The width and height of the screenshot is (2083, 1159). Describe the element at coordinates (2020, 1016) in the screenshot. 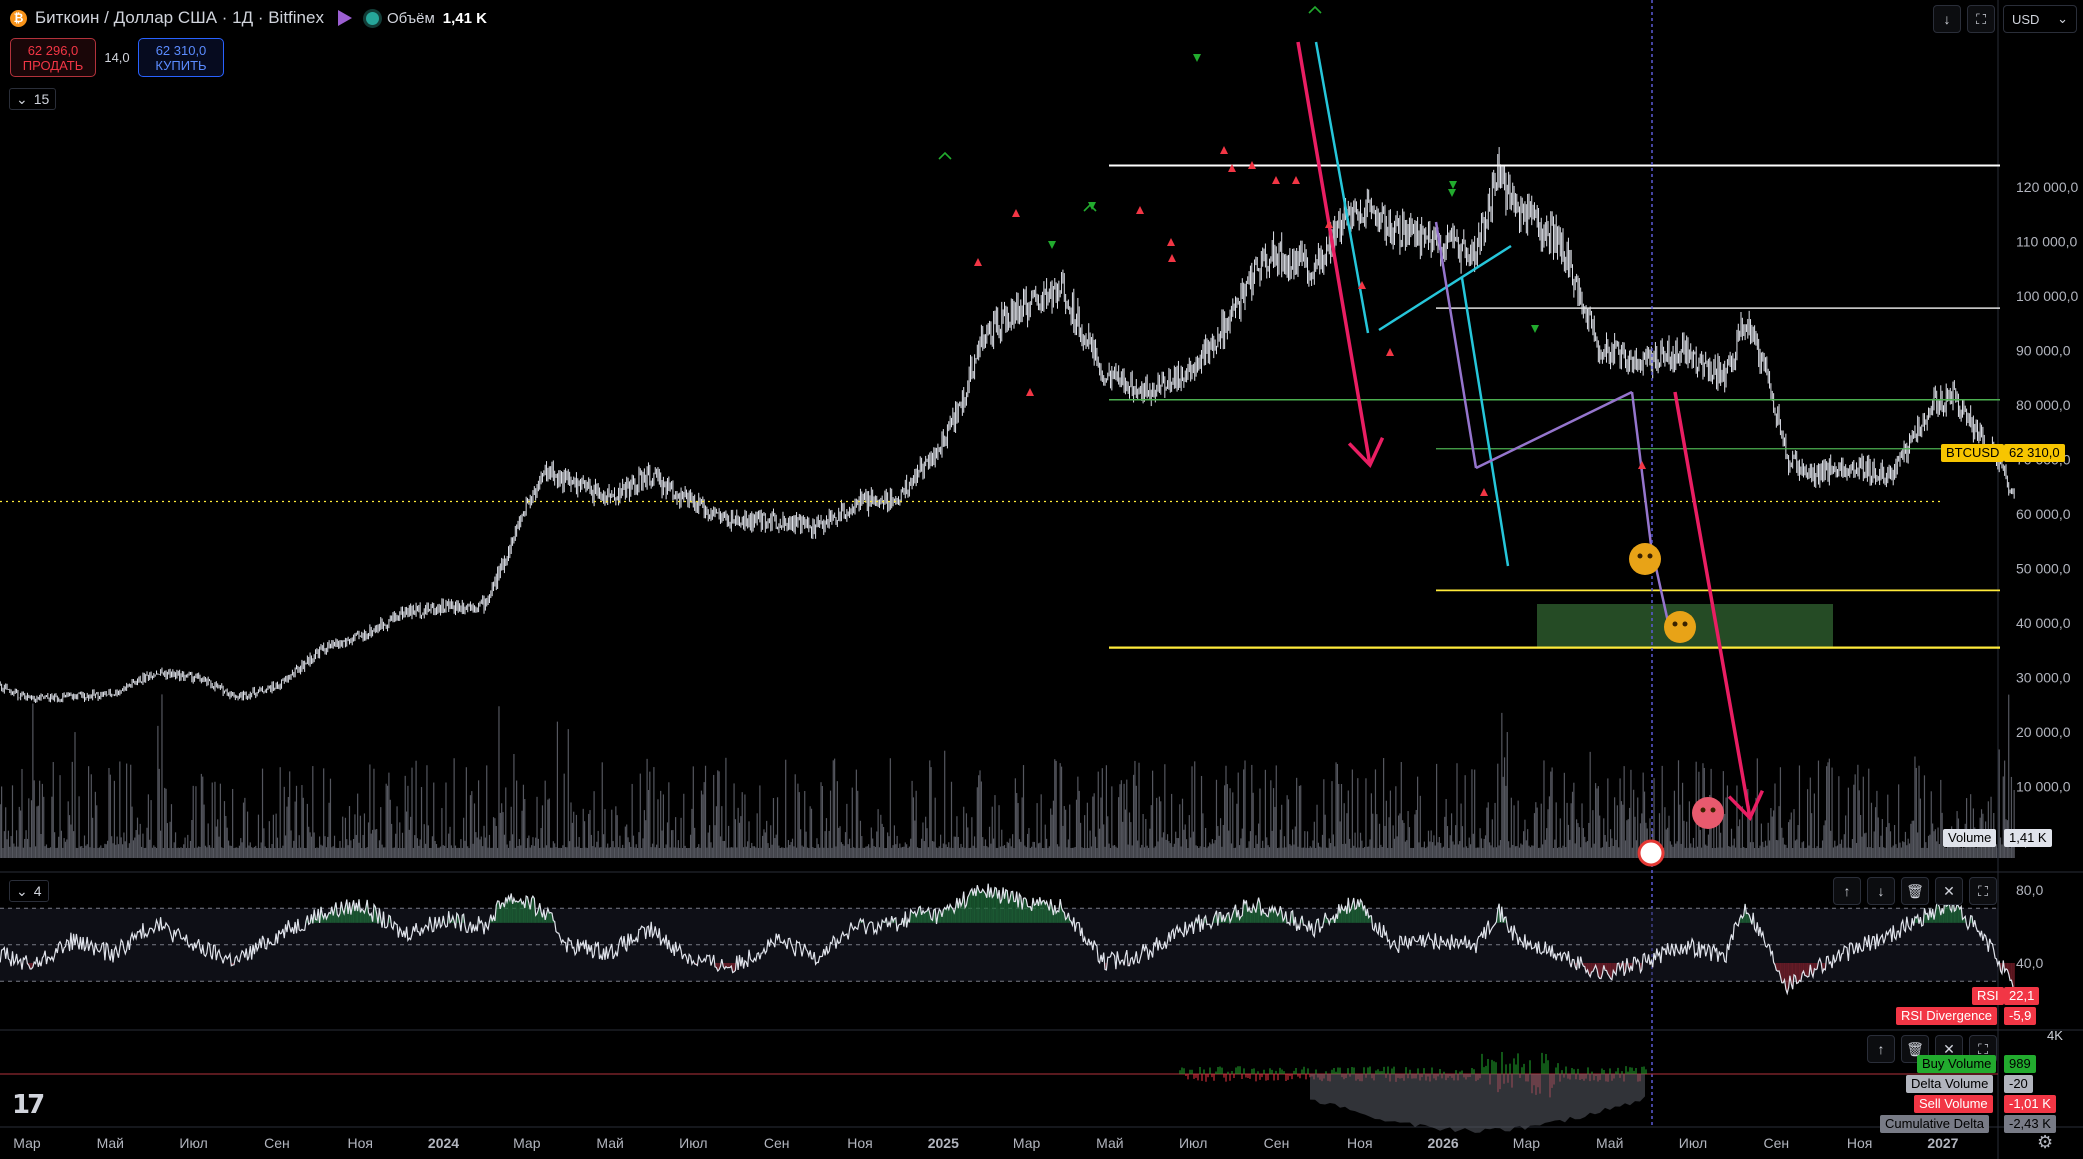

I see `rsi-divergence-value-tag: -5,9` at that location.